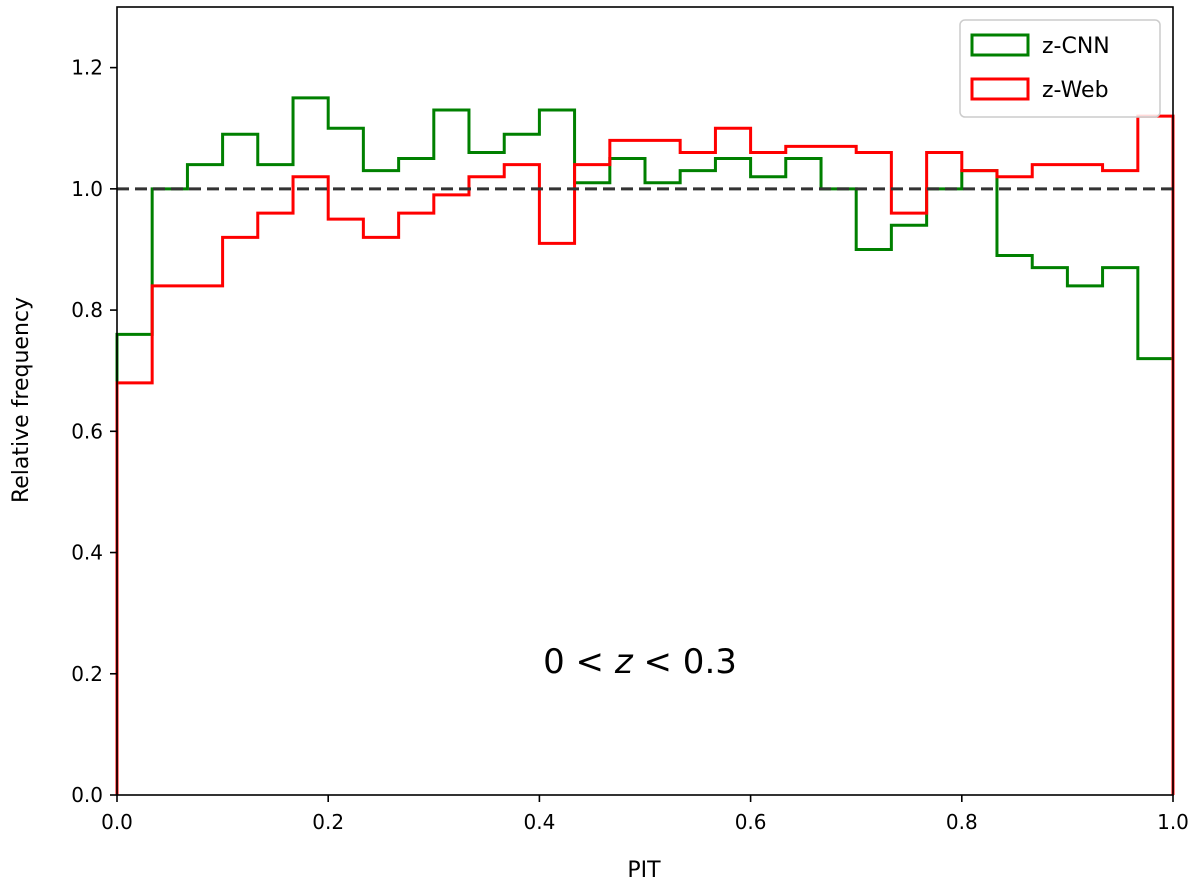 The width and height of the screenshot is (1200, 884). I want to click on y-tick-label: 0.2, so click(87, 674).